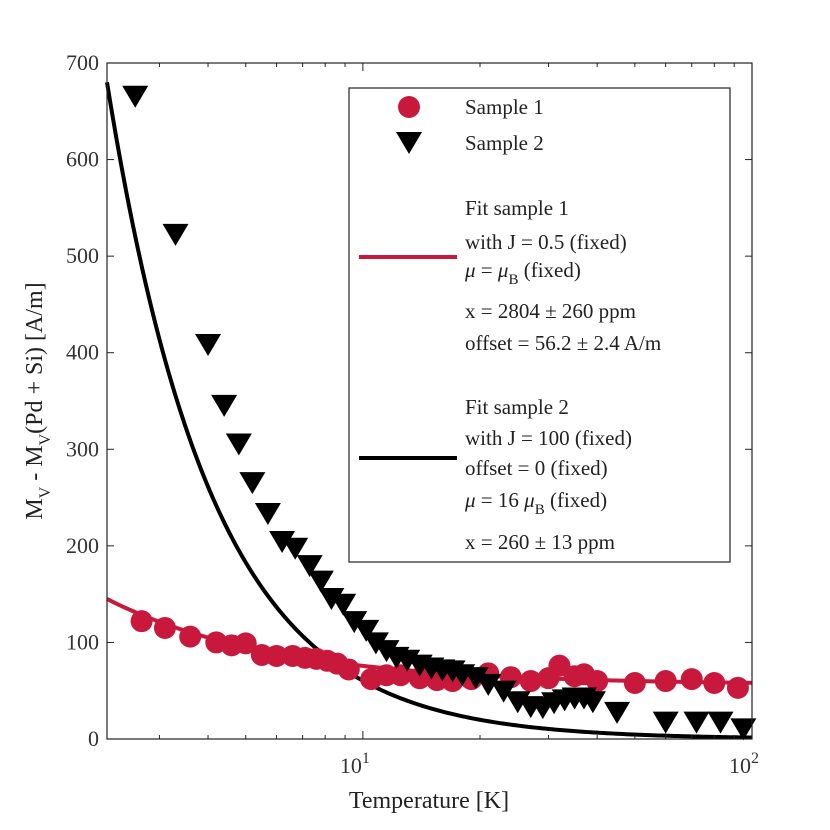 This screenshot has width=830, height=830. Describe the element at coordinates (744, 764) in the screenshot. I see `x-tick-label: 10²` at that location.